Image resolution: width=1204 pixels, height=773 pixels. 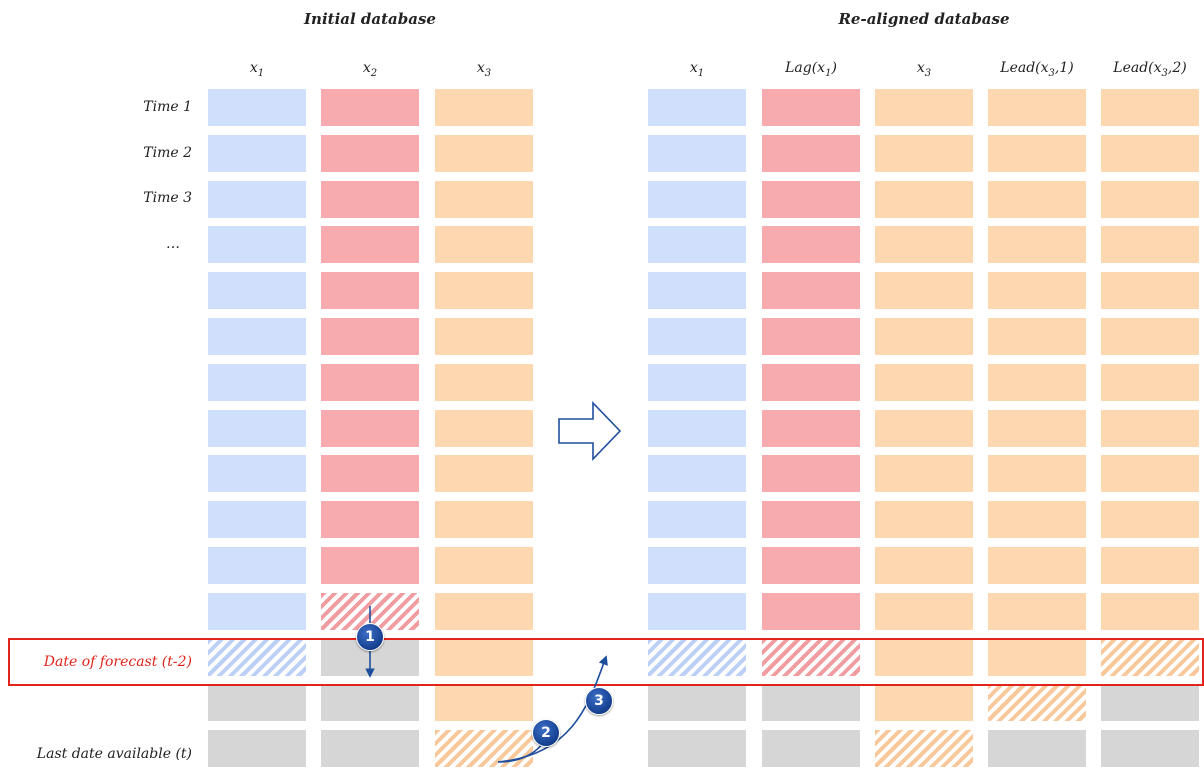 I want to click on row-label-time-1: Time 1, so click(x=167, y=107).